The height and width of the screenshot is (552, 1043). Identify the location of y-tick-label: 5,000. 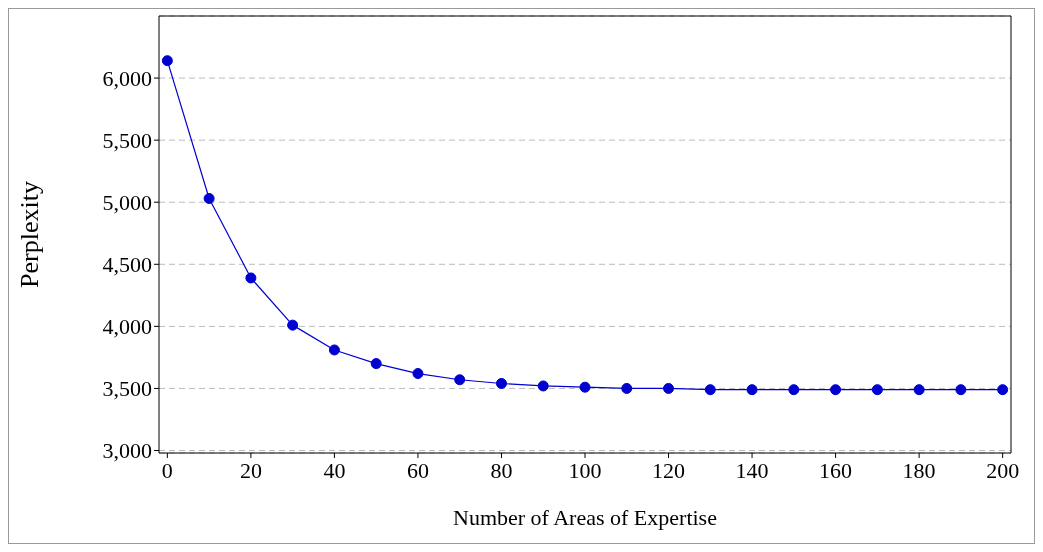
(127, 203).